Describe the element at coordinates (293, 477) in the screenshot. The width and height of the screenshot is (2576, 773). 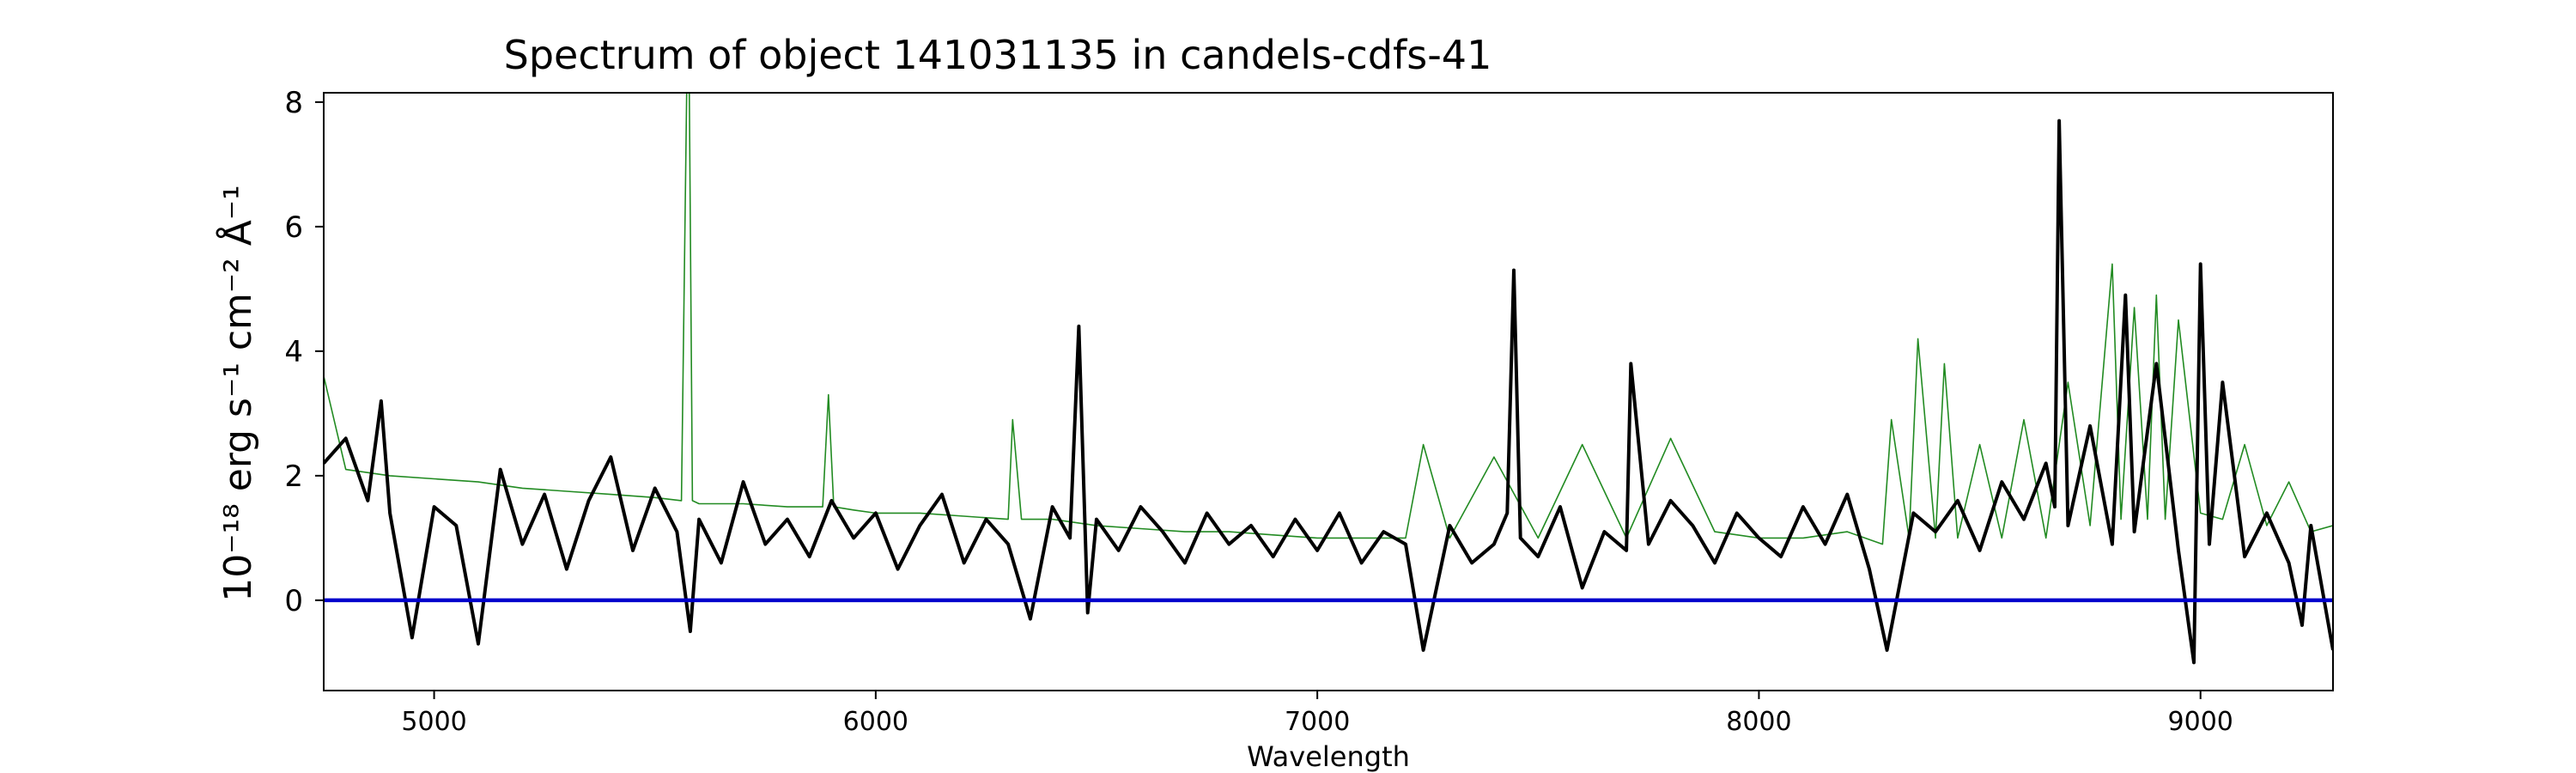
I see `y-tick-label: 2` at that location.